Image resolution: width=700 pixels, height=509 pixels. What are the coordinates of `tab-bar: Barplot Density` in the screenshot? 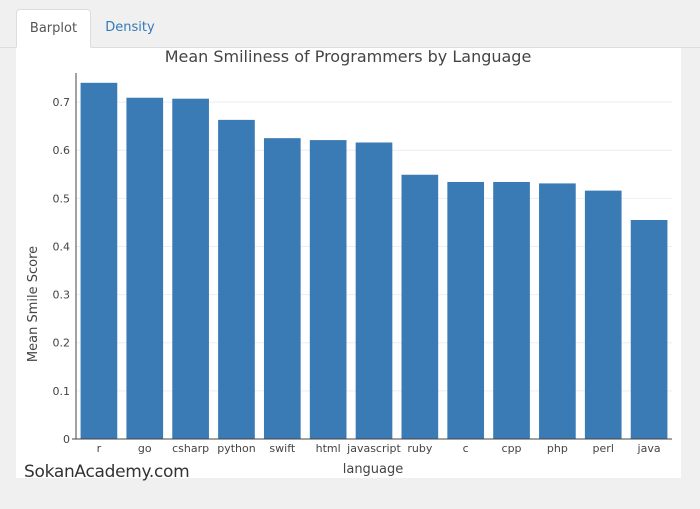 It's located at (350, 24).